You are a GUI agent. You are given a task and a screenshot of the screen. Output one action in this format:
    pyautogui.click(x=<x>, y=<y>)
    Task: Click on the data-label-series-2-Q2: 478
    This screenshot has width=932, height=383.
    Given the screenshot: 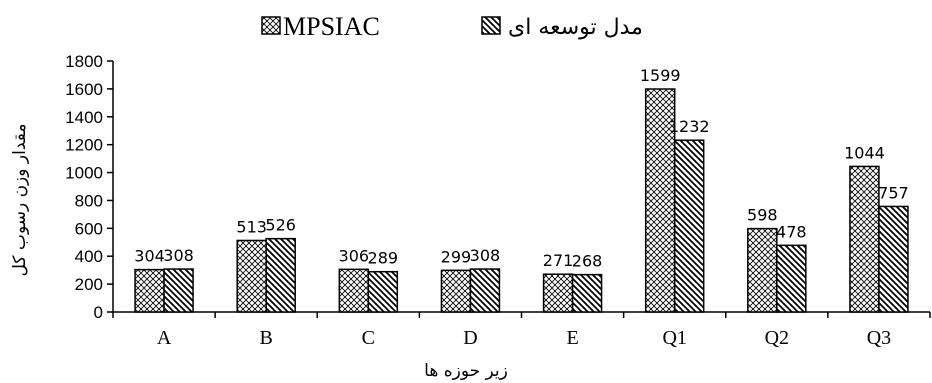 What is the action you would take?
    pyautogui.click(x=791, y=231)
    